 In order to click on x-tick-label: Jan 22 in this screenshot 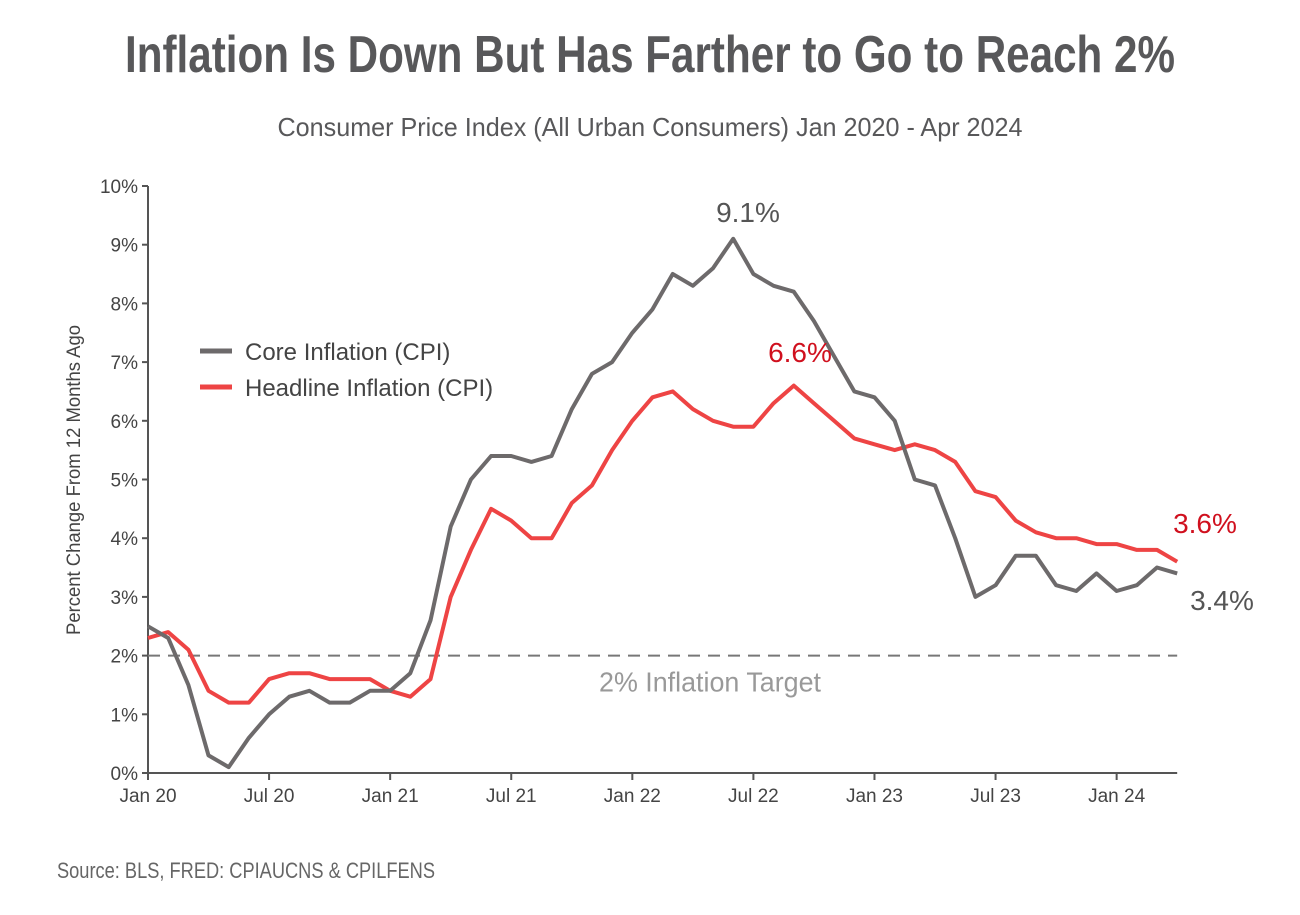, I will do `click(632, 796)`.